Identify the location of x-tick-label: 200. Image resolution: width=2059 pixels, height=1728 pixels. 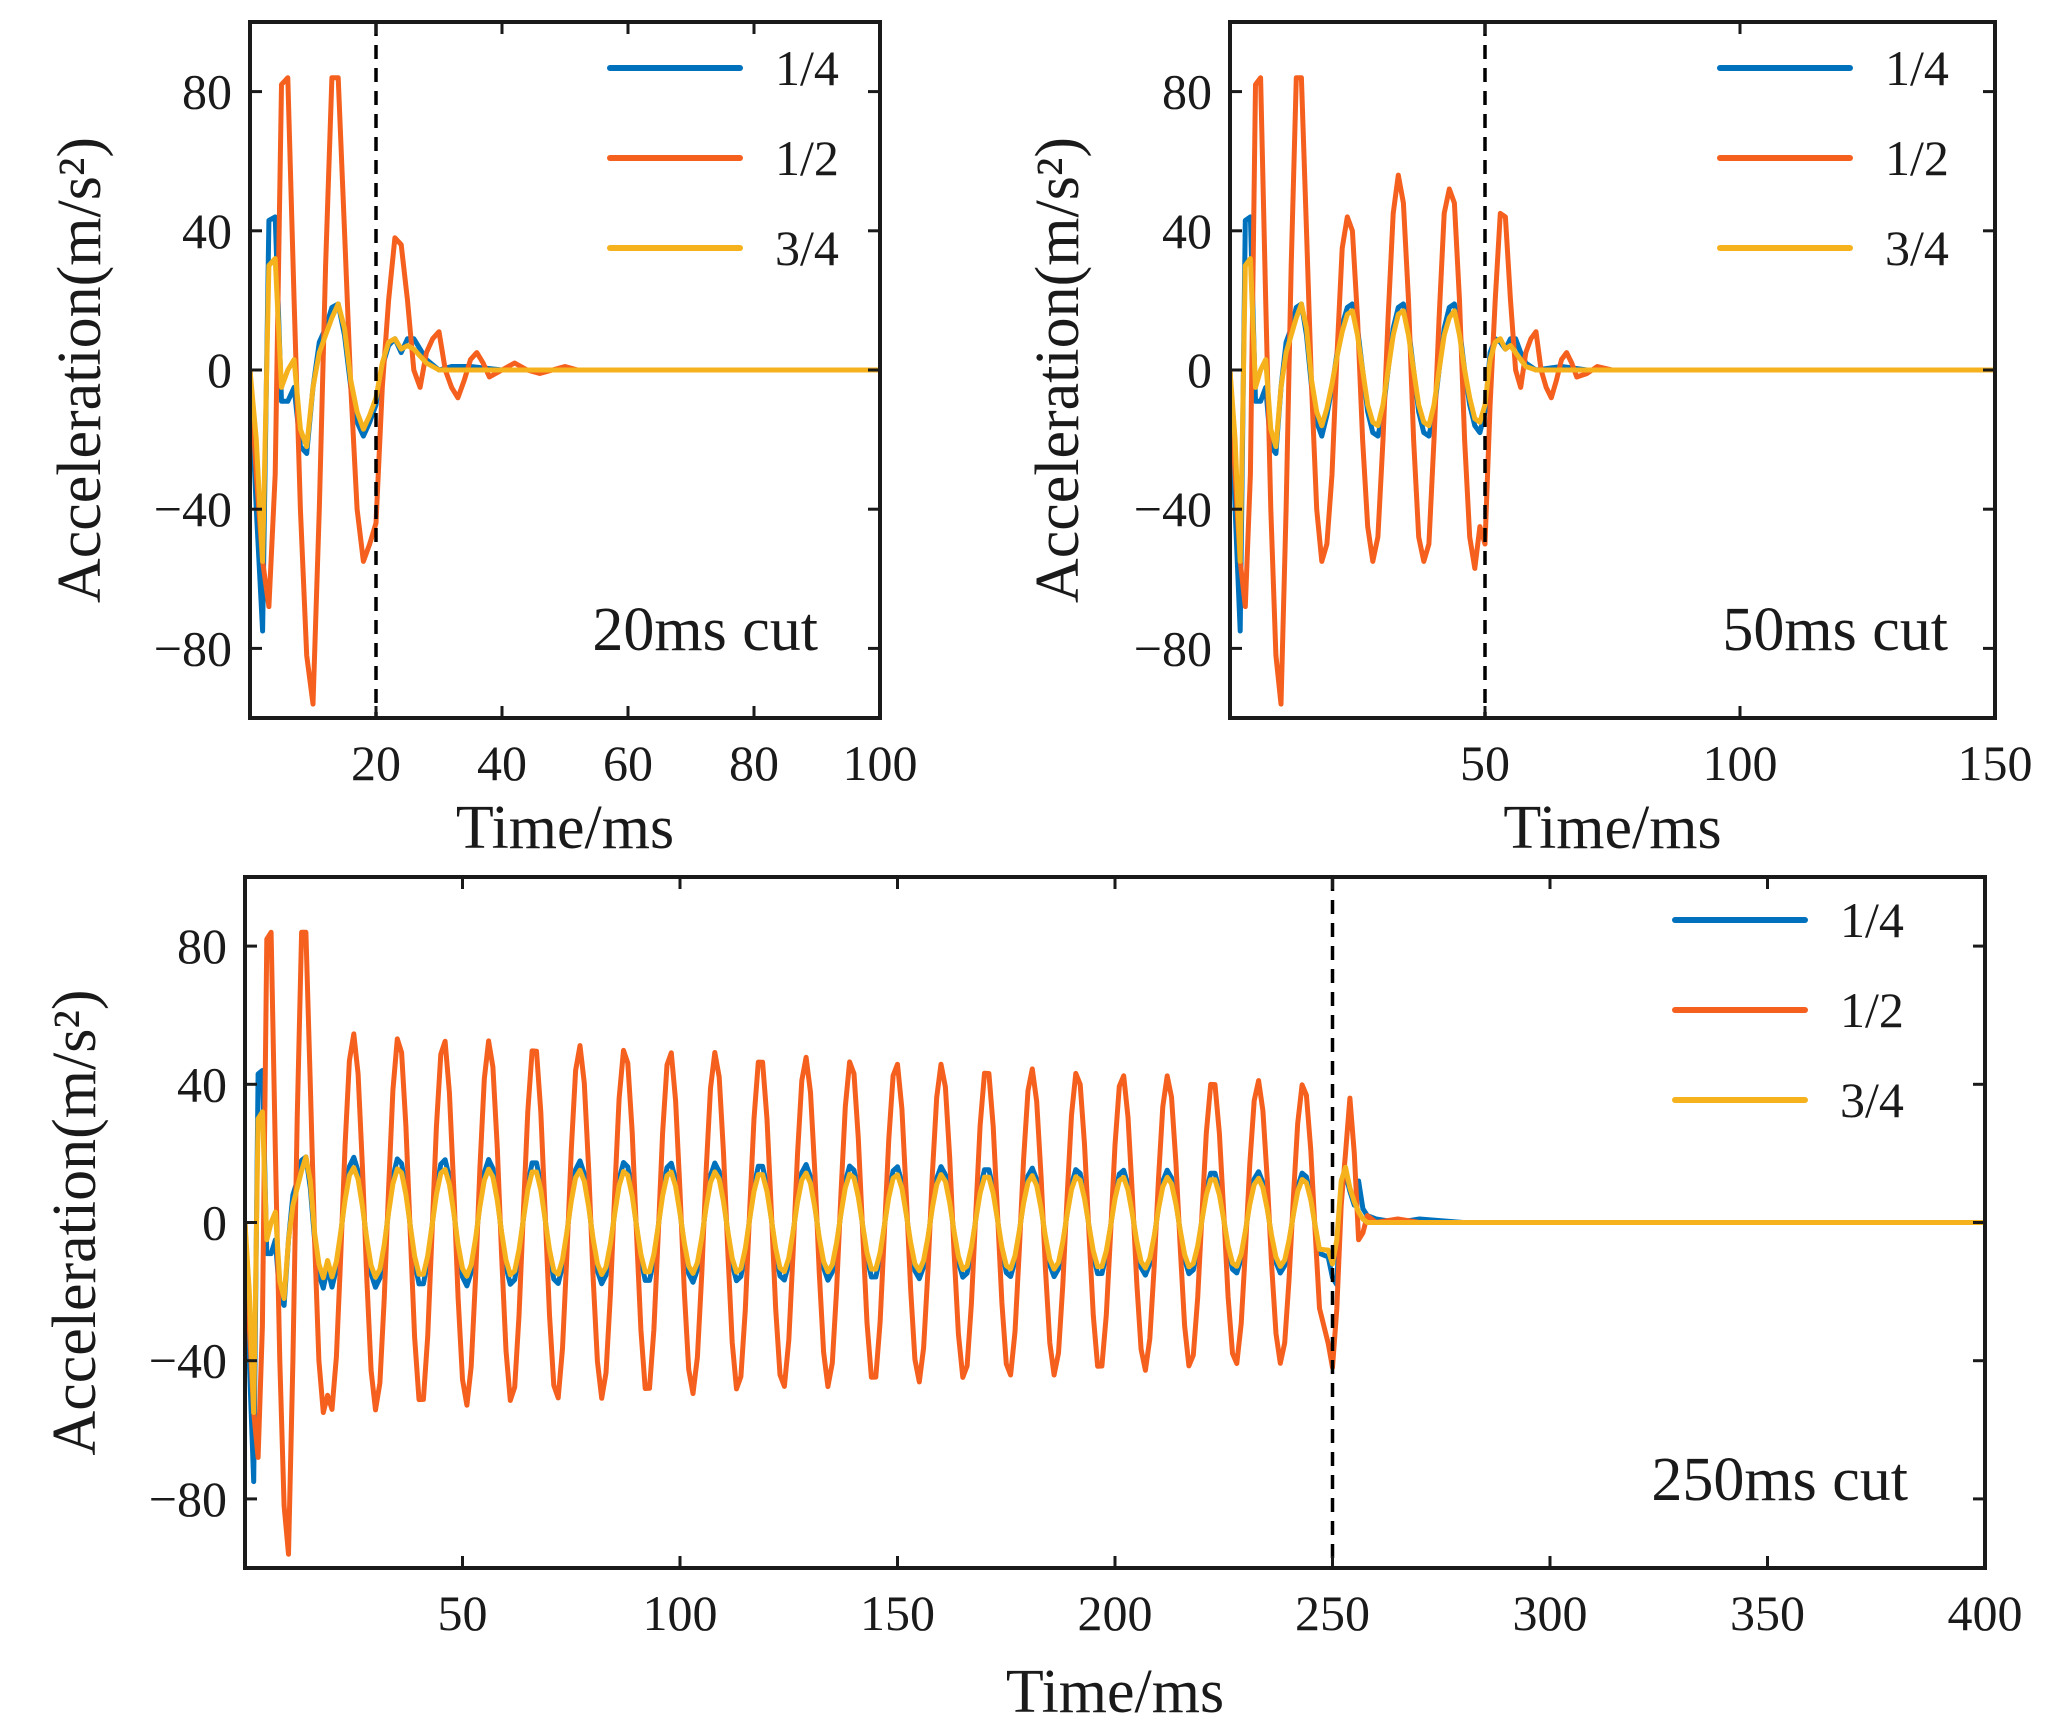
(1115, 1613).